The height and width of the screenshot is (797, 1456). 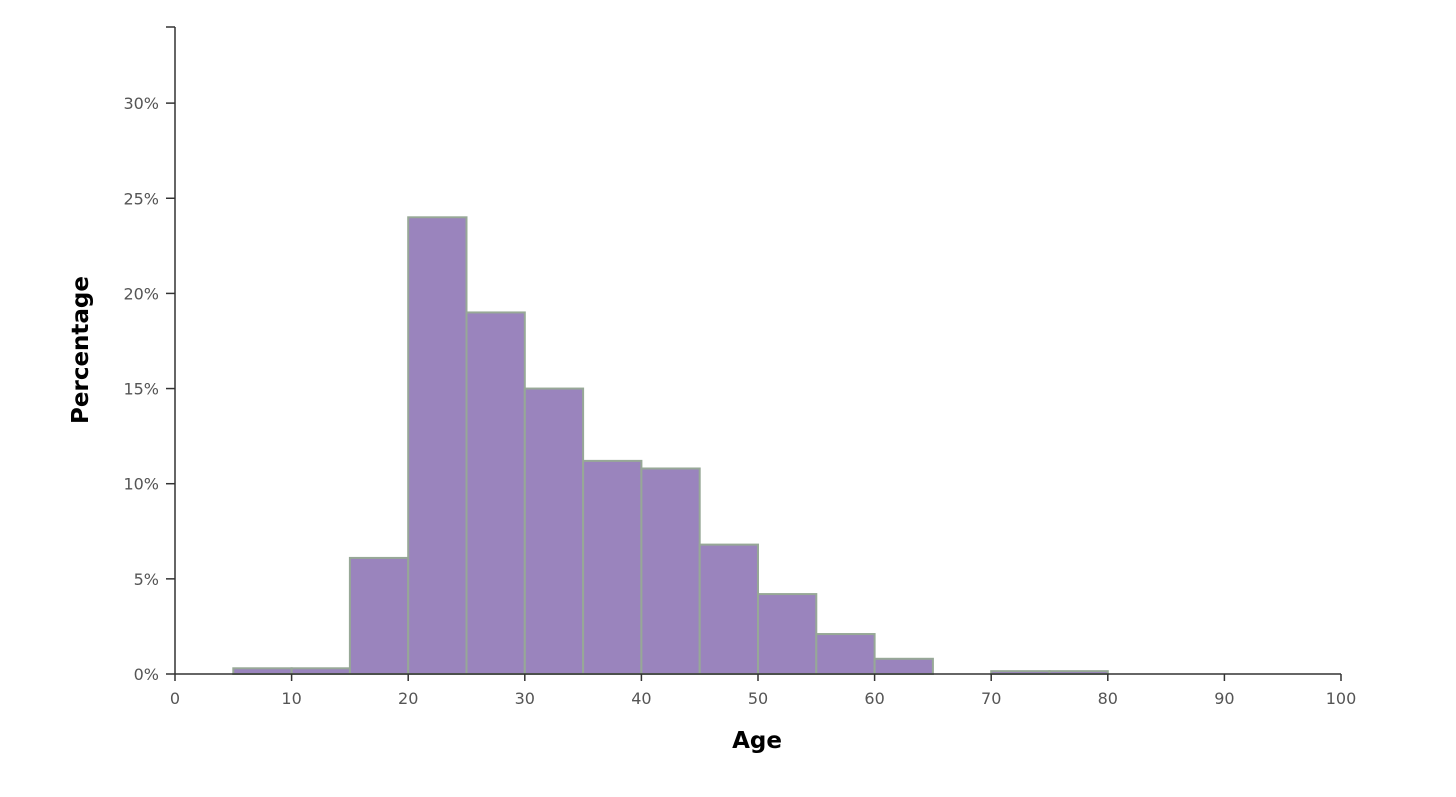 I want to click on x-axis-title: Age, so click(x=757, y=741).